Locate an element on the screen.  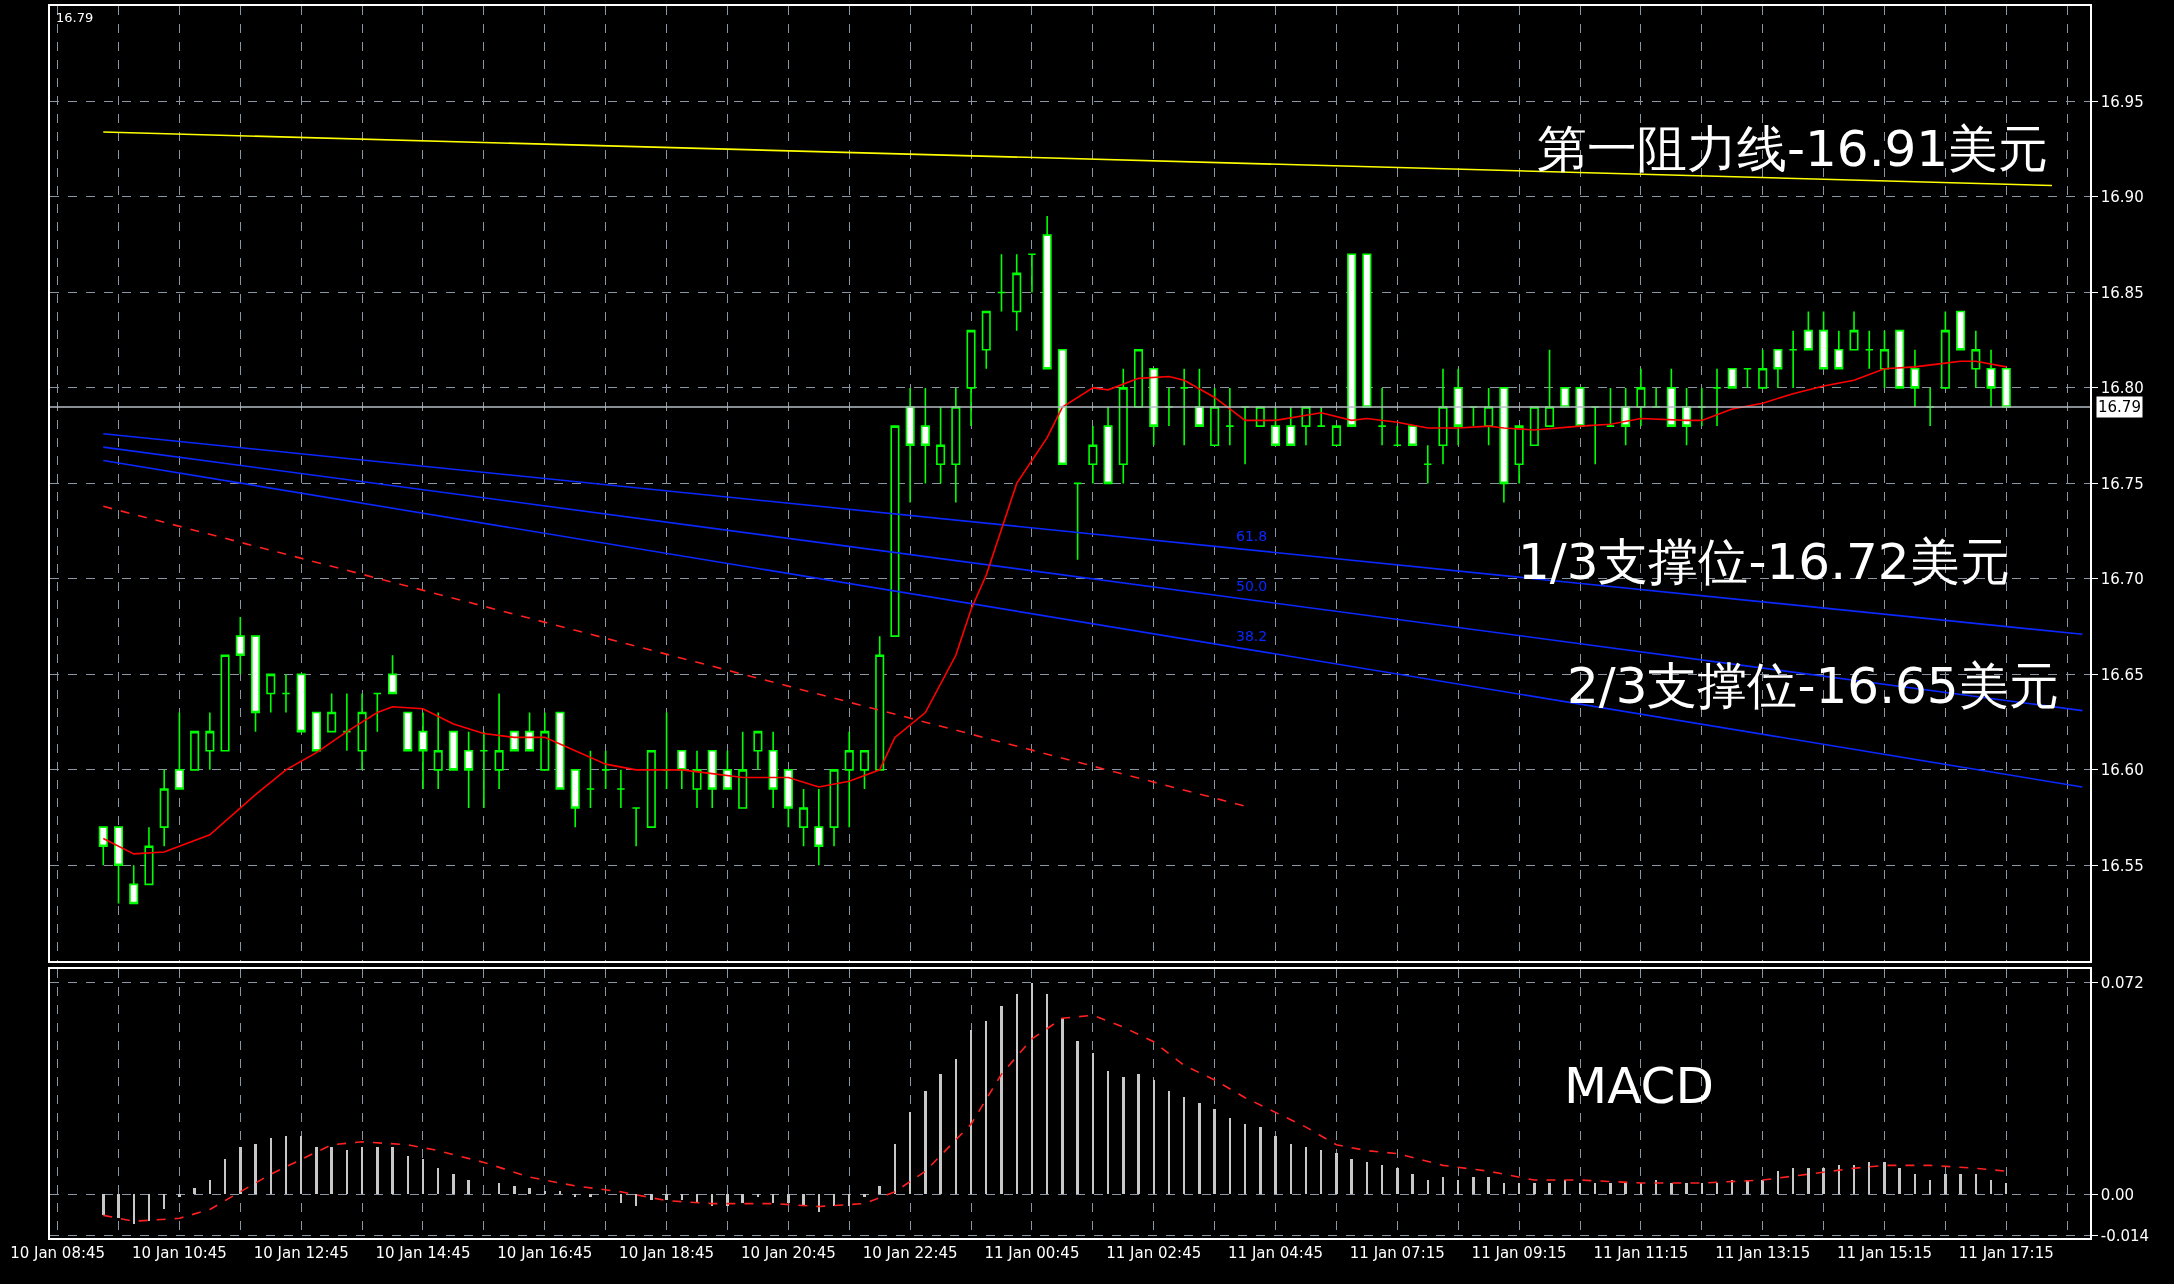
series-label: 38.2 is located at coordinates (1252, 636).